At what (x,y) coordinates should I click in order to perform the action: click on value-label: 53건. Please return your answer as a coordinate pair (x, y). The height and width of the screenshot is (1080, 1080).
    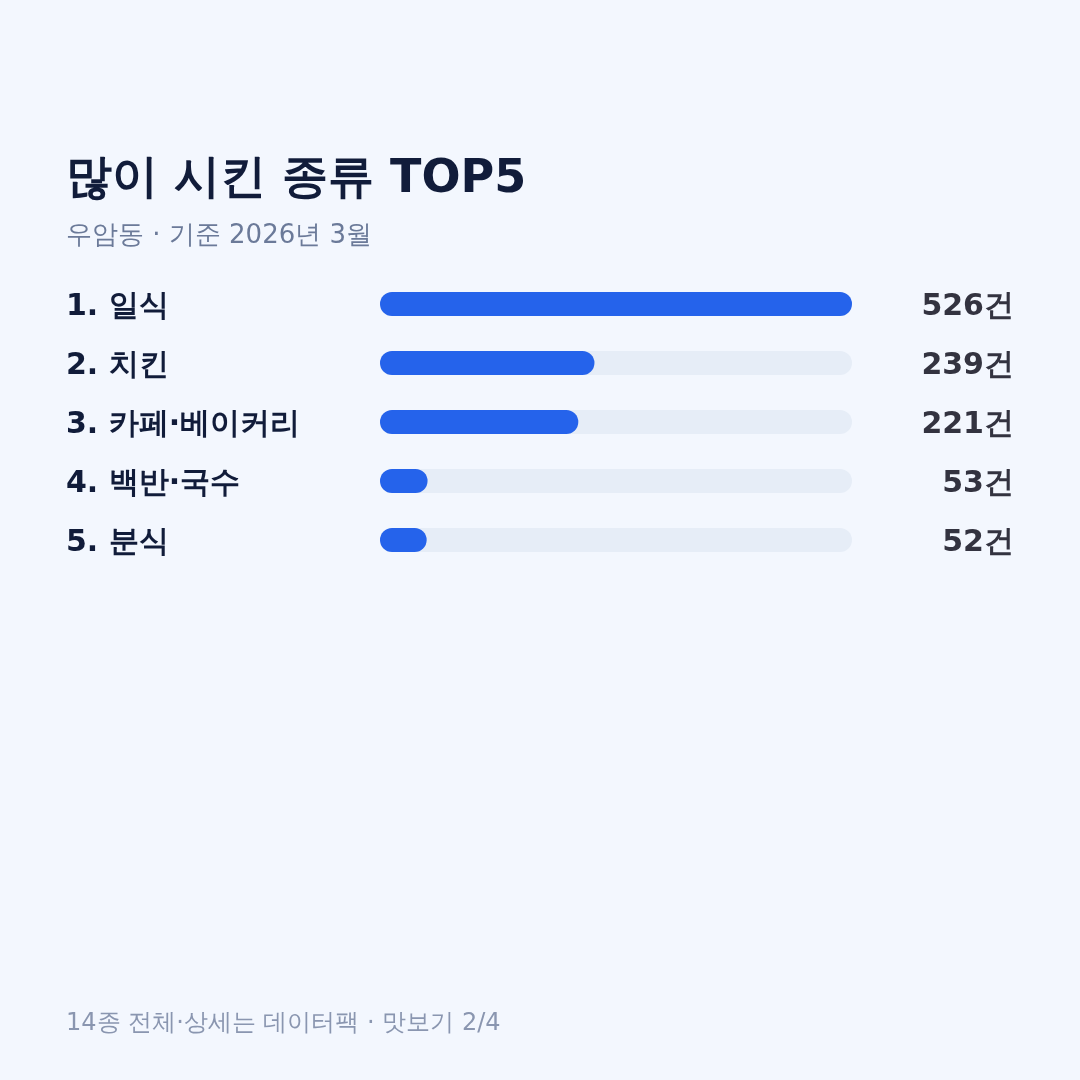
    Looking at the image, I should click on (978, 481).